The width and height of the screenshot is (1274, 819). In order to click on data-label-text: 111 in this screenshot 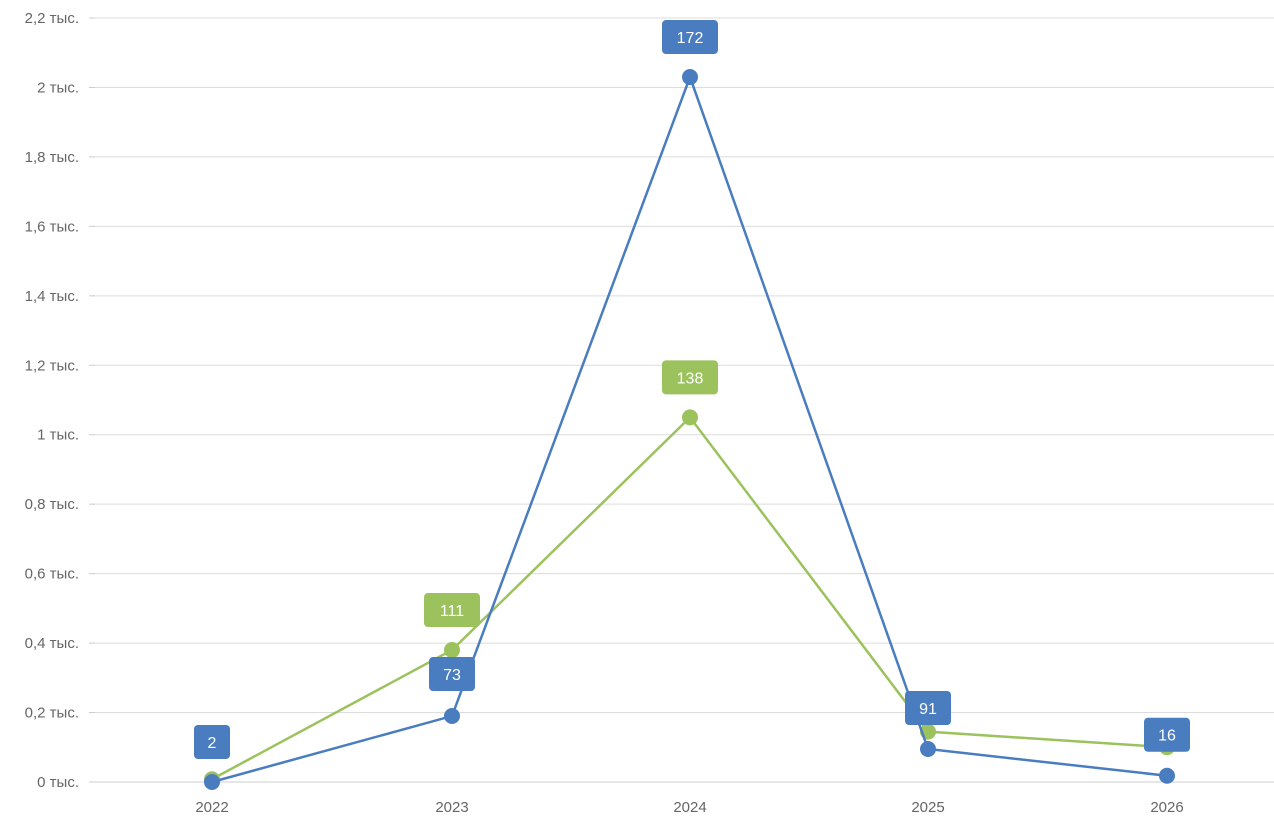, I will do `click(452, 611)`.